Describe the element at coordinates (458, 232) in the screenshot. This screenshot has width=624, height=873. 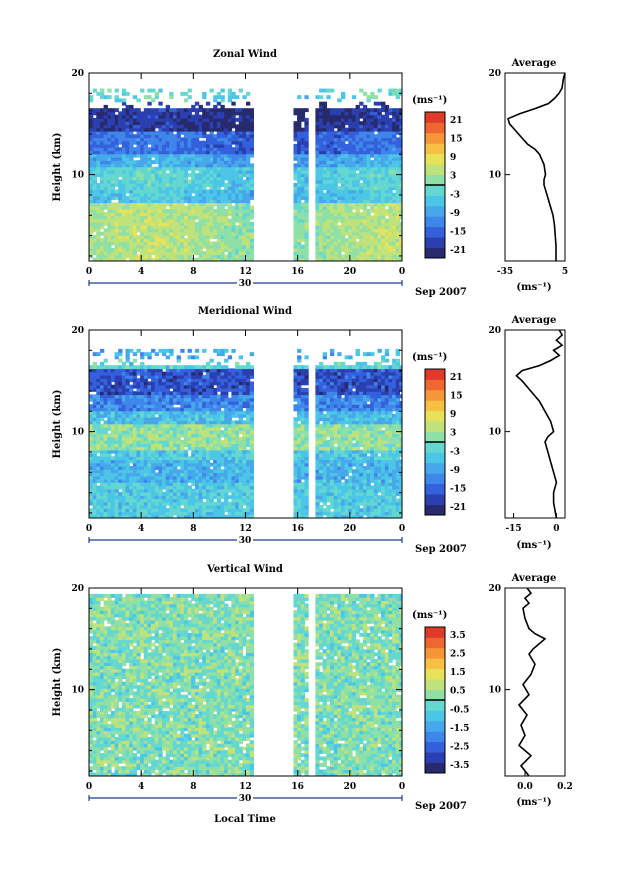
I see `colorbar-tick-label: -15` at that location.